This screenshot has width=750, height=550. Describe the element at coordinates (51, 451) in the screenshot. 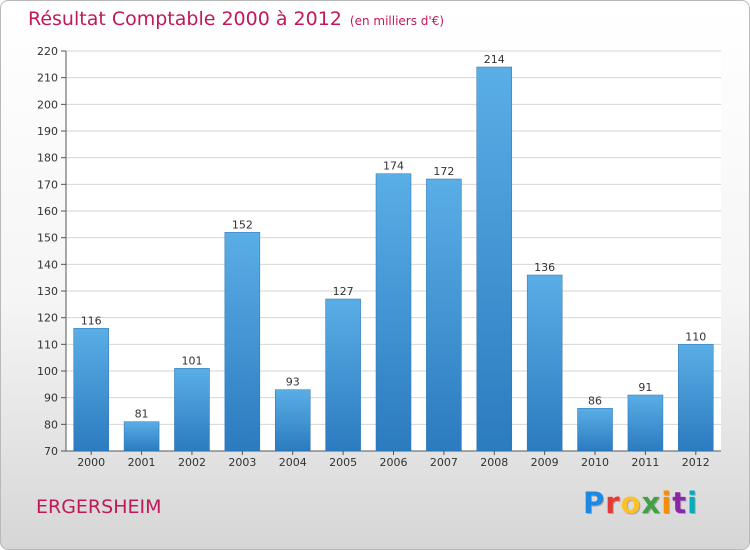

I see `y-tick-label: 70` at that location.